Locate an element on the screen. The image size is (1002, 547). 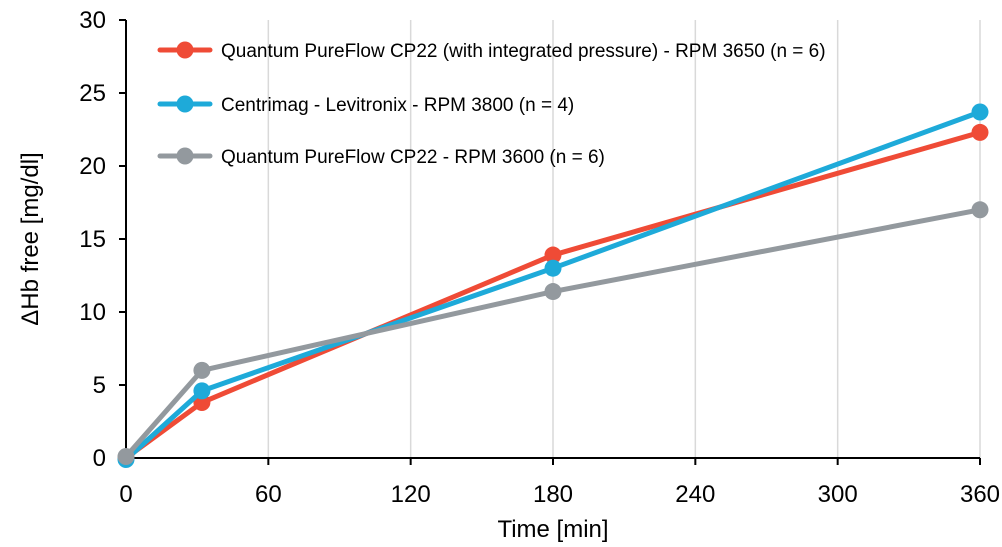
y-tick-label: 5 is located at coordinates (99, 385).